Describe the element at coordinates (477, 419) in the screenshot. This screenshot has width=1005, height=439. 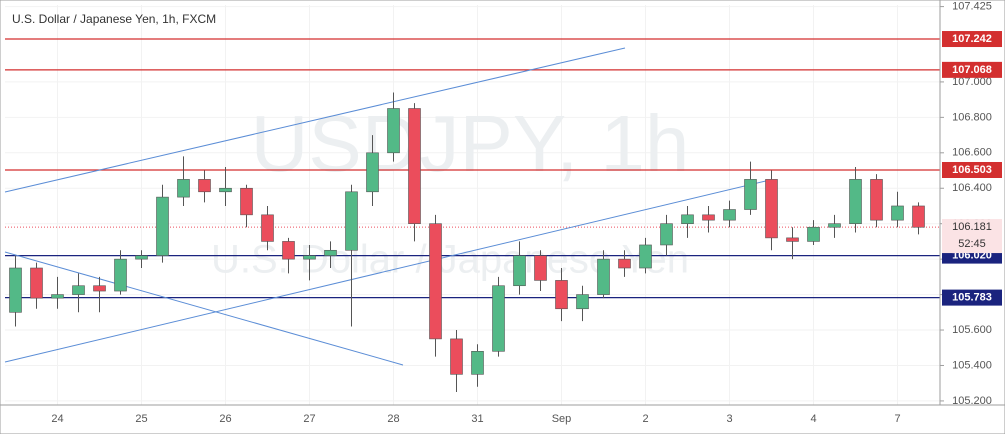
I see `x-tick-label: 31` at that location.